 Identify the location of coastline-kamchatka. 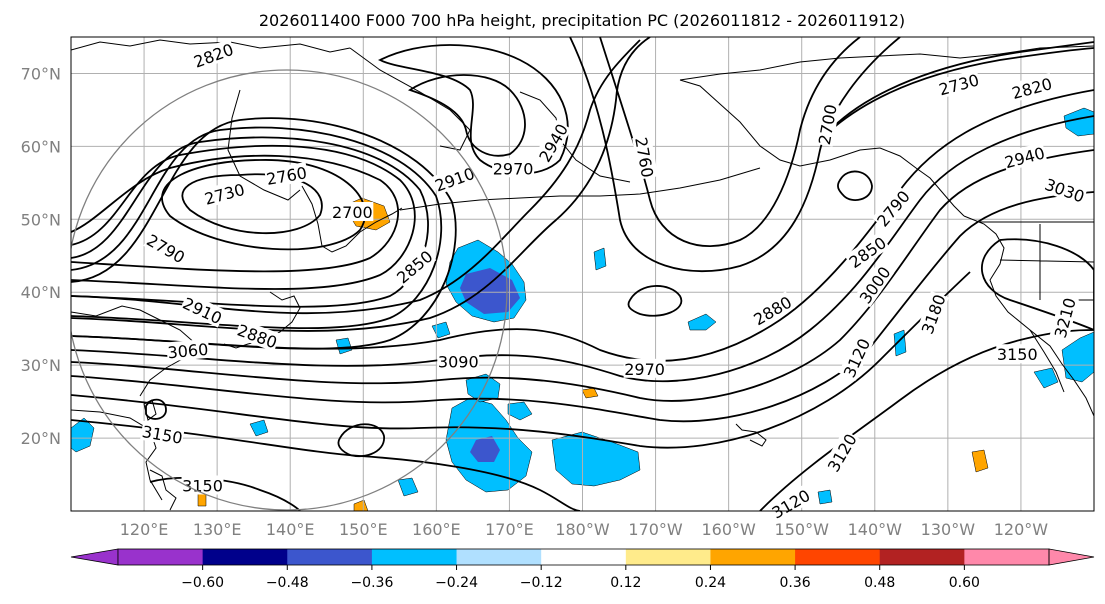
(352, 219).